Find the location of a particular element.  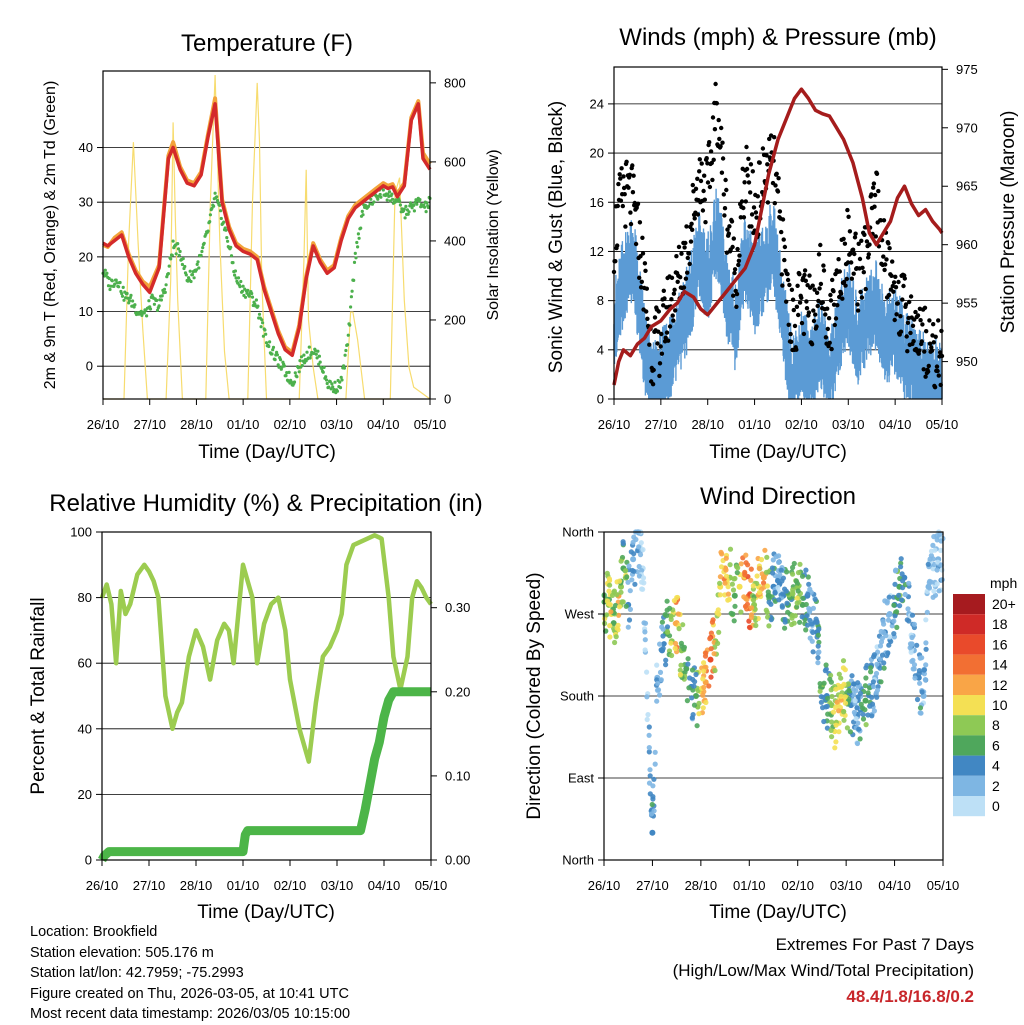

x-tick-label: 05/10 is located at coordinates (942, 424).